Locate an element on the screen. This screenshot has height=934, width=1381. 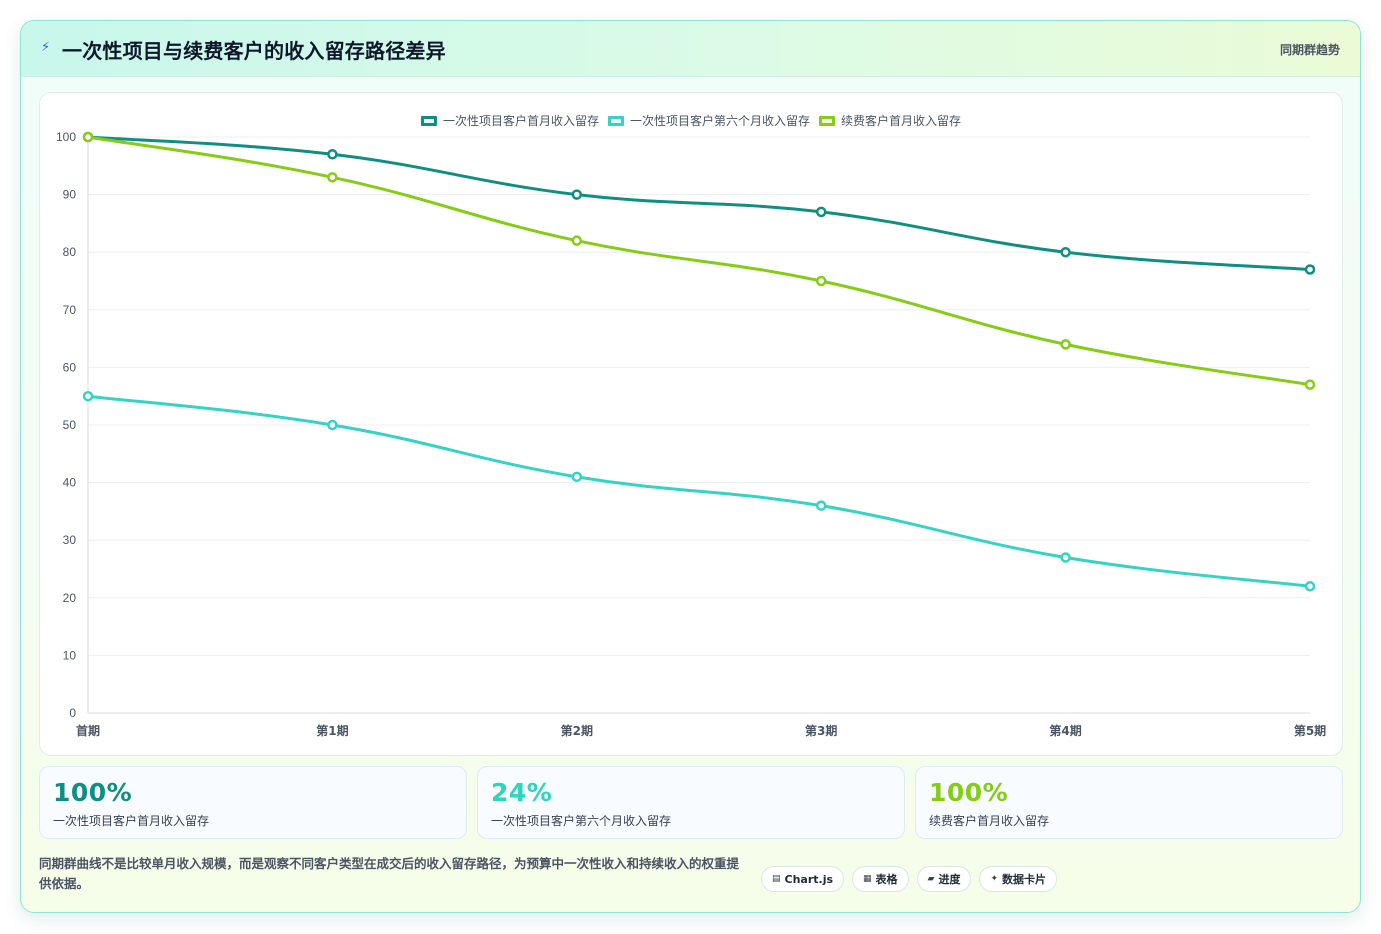
progress-icon: ▰ is located at coordinates (931, 879).